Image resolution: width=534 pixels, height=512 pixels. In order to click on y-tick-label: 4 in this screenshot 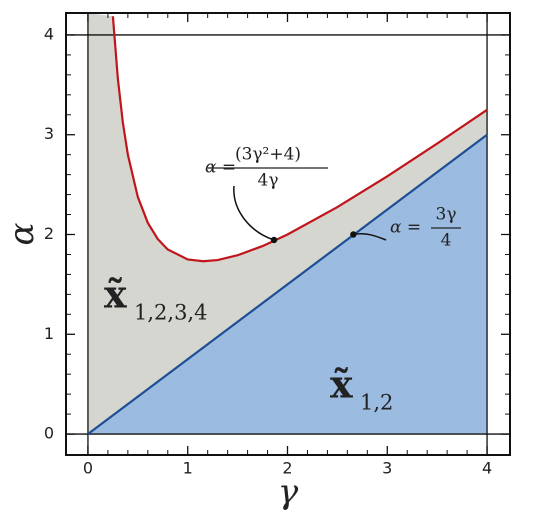, I will do `click(49, 33)`.